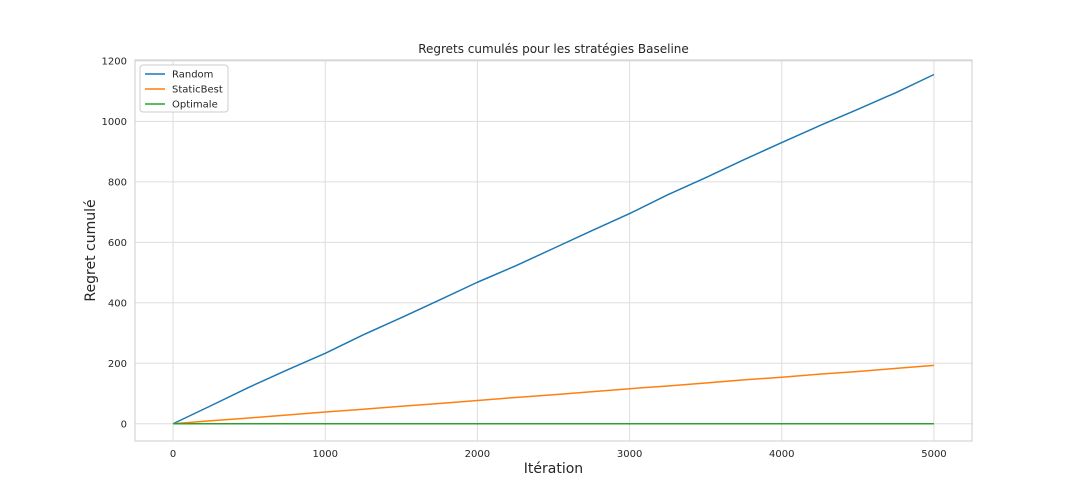 The height and width of the screenshot is (504, 1080). What do you see at coordinates (117, 243) in the screenshot?
I see `y-tick-label: 600` at bounding box center [117, 243].